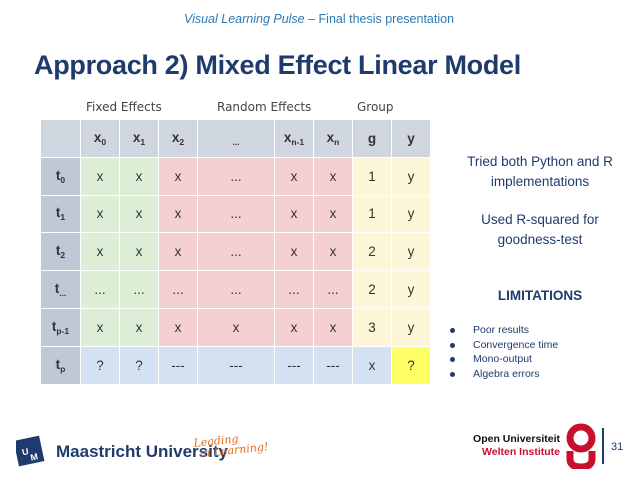 This screenshot has width=638, height=479. I want to click on maastricht-logo-icon: U M, so click(30, 451).